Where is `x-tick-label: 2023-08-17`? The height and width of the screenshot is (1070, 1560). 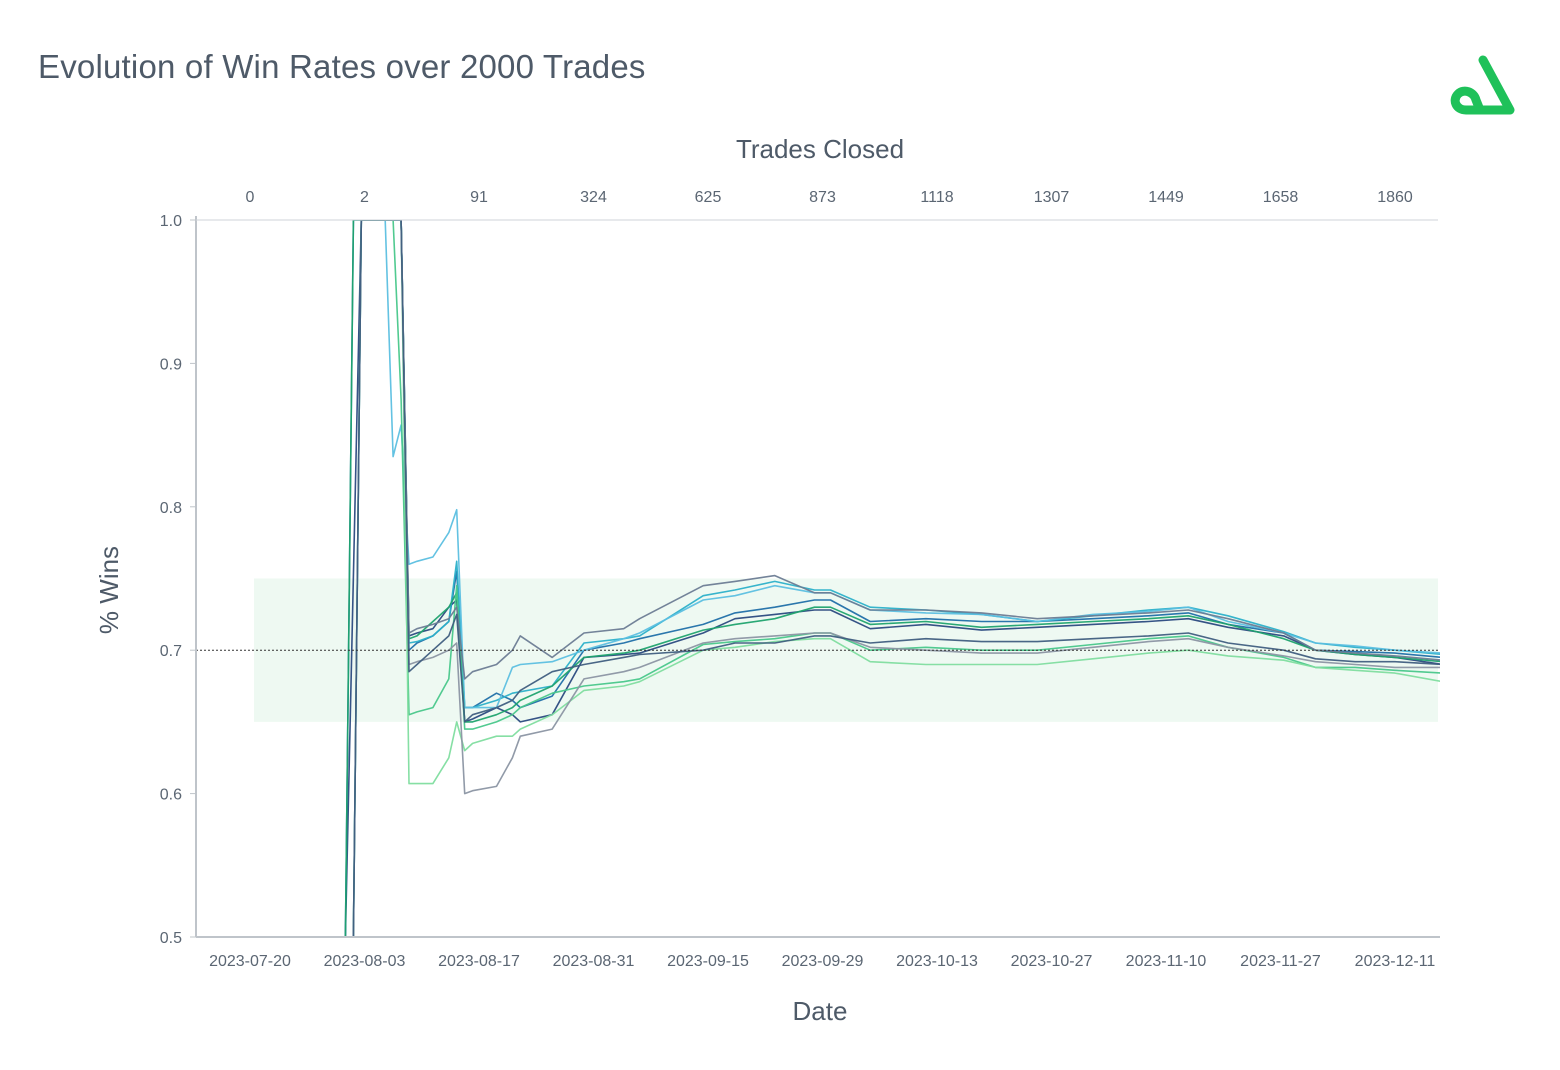
x-tick-label: 2023-08-17 is located at coordinates (479, 961).